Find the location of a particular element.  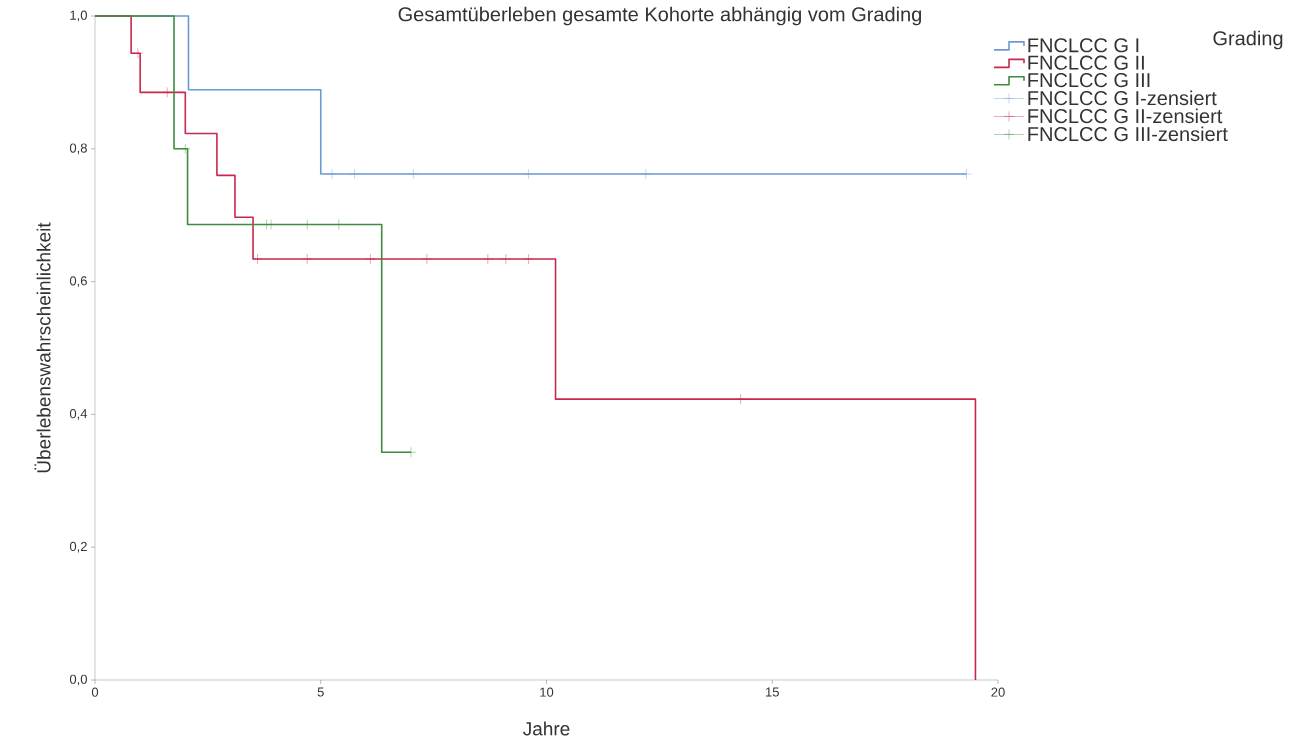

chart-title: Gesamtüberleben gesamte Kohorte abhängig vom Grading is located at coordinates (660, 16).